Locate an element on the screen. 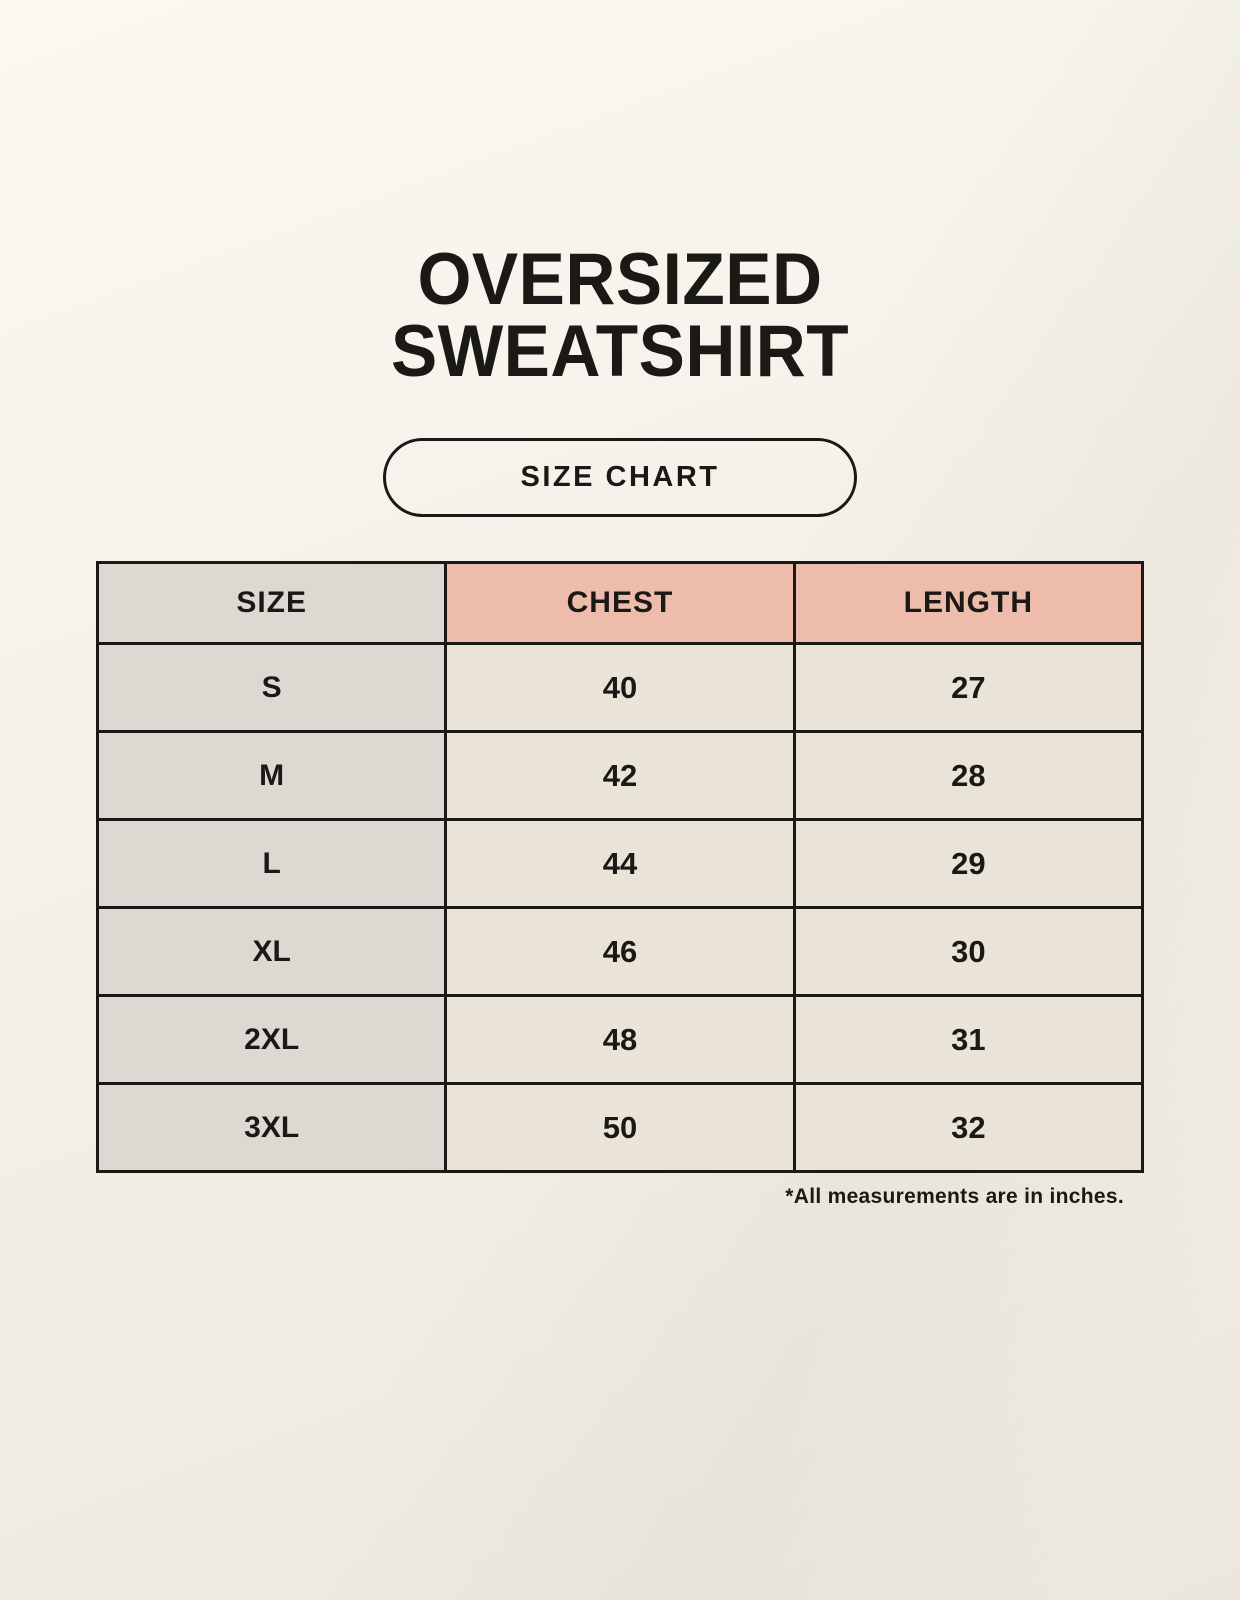 The height and width of the screenshot is (1600, 1240). table-row: XL 46 30 is located at coordinates (620, 951).